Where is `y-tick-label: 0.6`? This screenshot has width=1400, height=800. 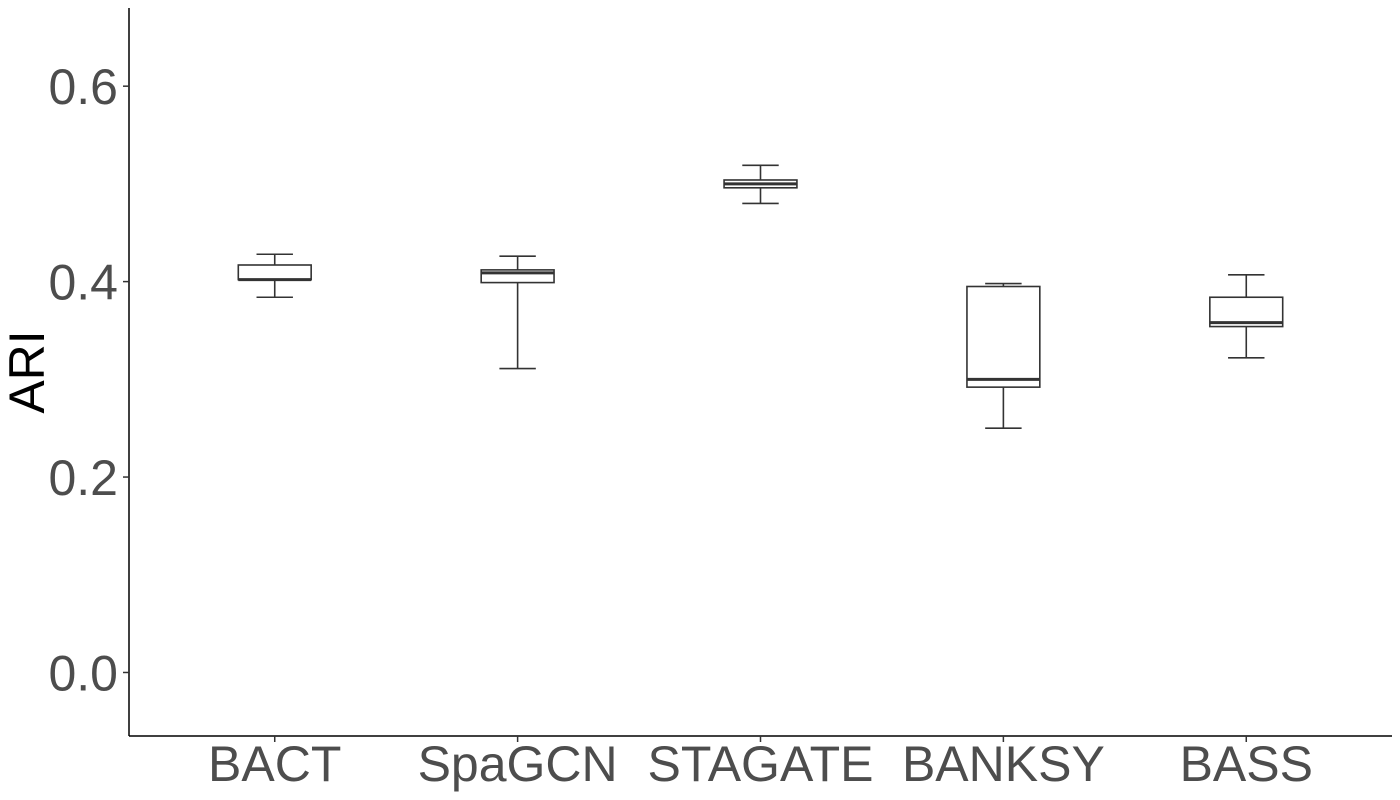
y-tick-label: 0.6 is located at coordinates (83, 87).